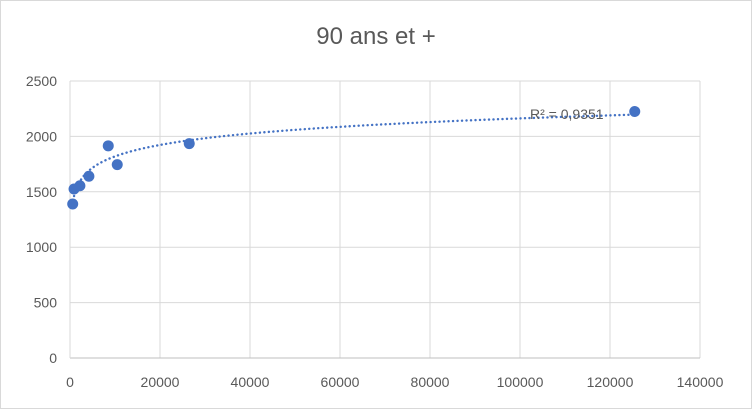  What do you see at coordinates (700, 382) in the screenshot?
I see `x-tick-label: 140000` at bounding box center [700, 382].